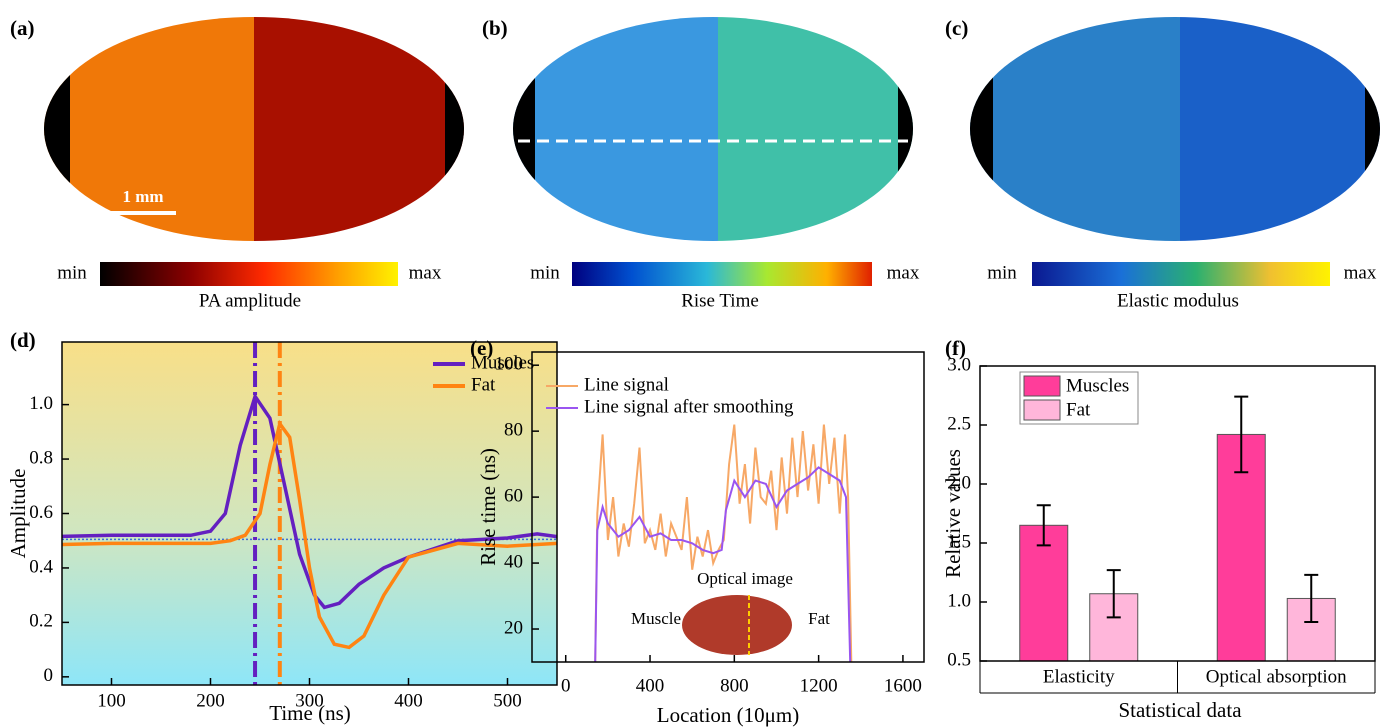 The height and width of the screenshot is (727, 1387). What do you see at coordinates (41, 512) in the screenshot?
I see `y-tick-label: 0.6` at bounding box center [41, 512].